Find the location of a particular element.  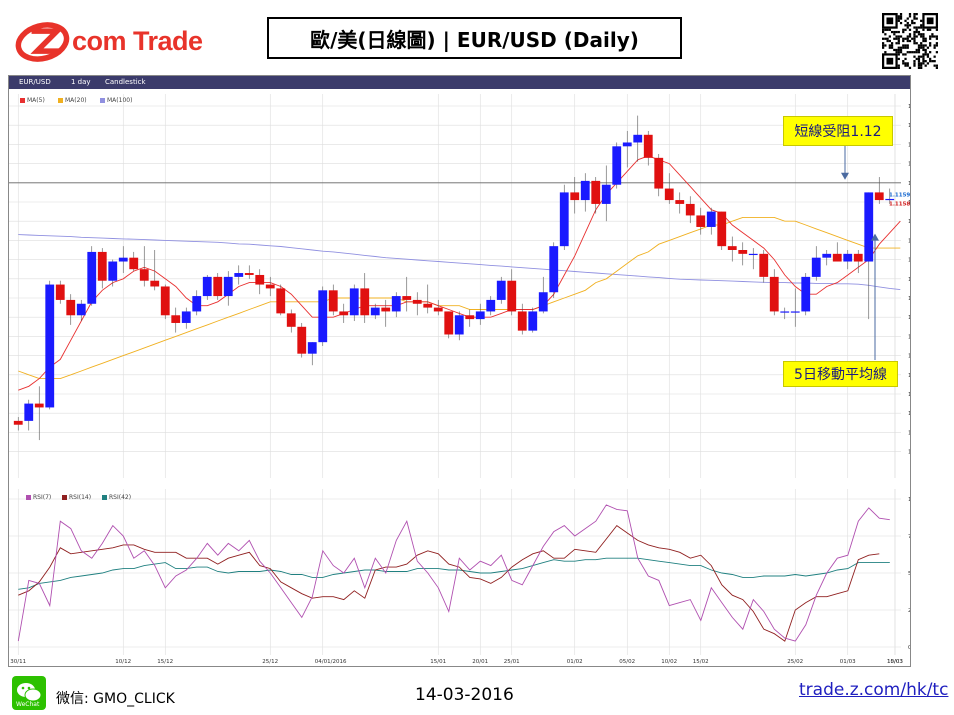

x-tick-label: 25/02 is located at coordinates (795, 662).